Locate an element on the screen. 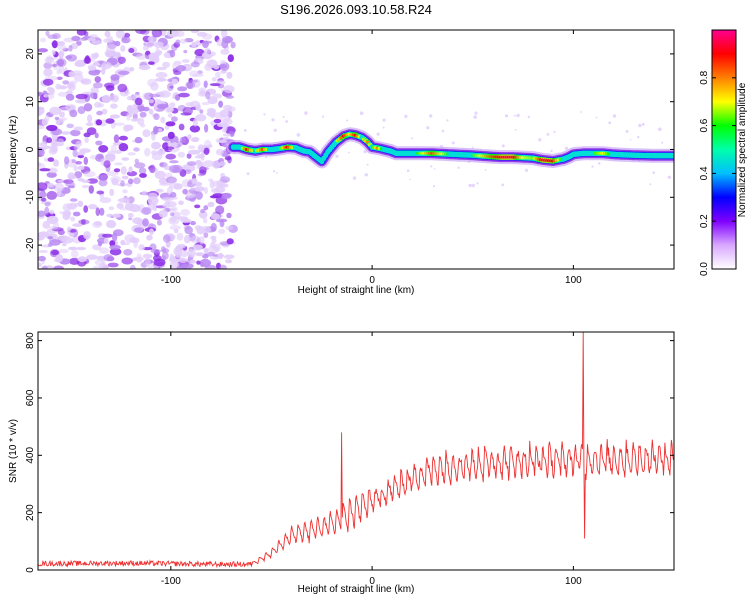  x-tick-label: 100 is located at coordinates (573, 280).